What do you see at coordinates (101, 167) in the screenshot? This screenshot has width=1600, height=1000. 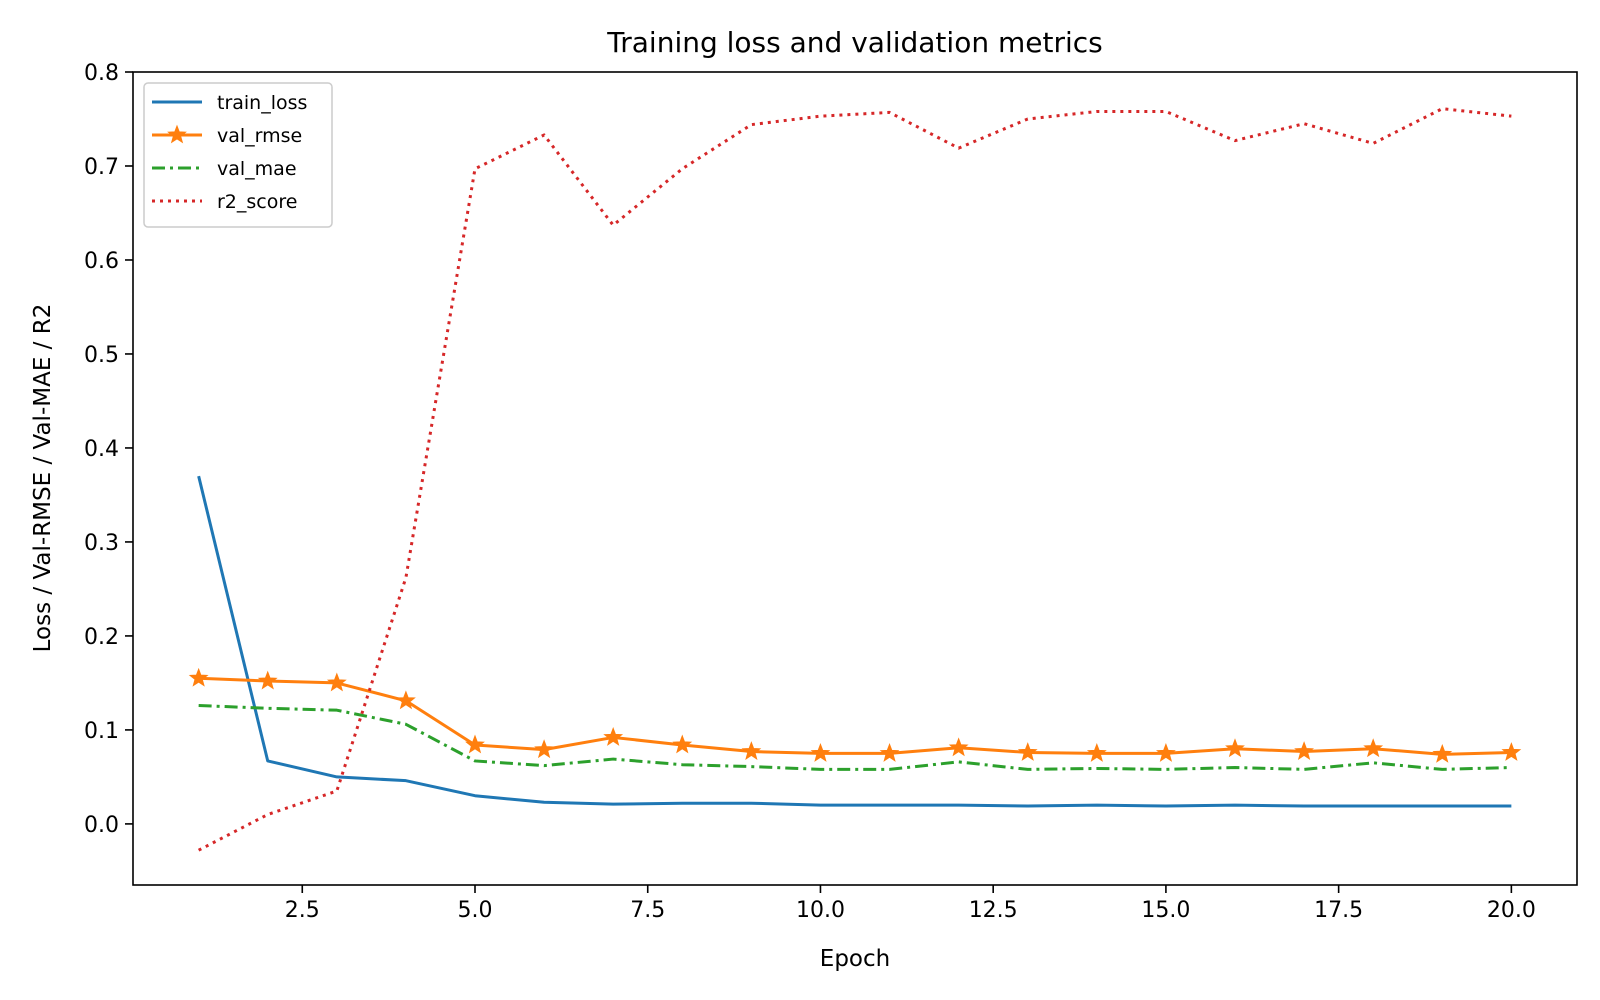 I see `y-tick-label: 0.7` at bounding box center [101, 167].